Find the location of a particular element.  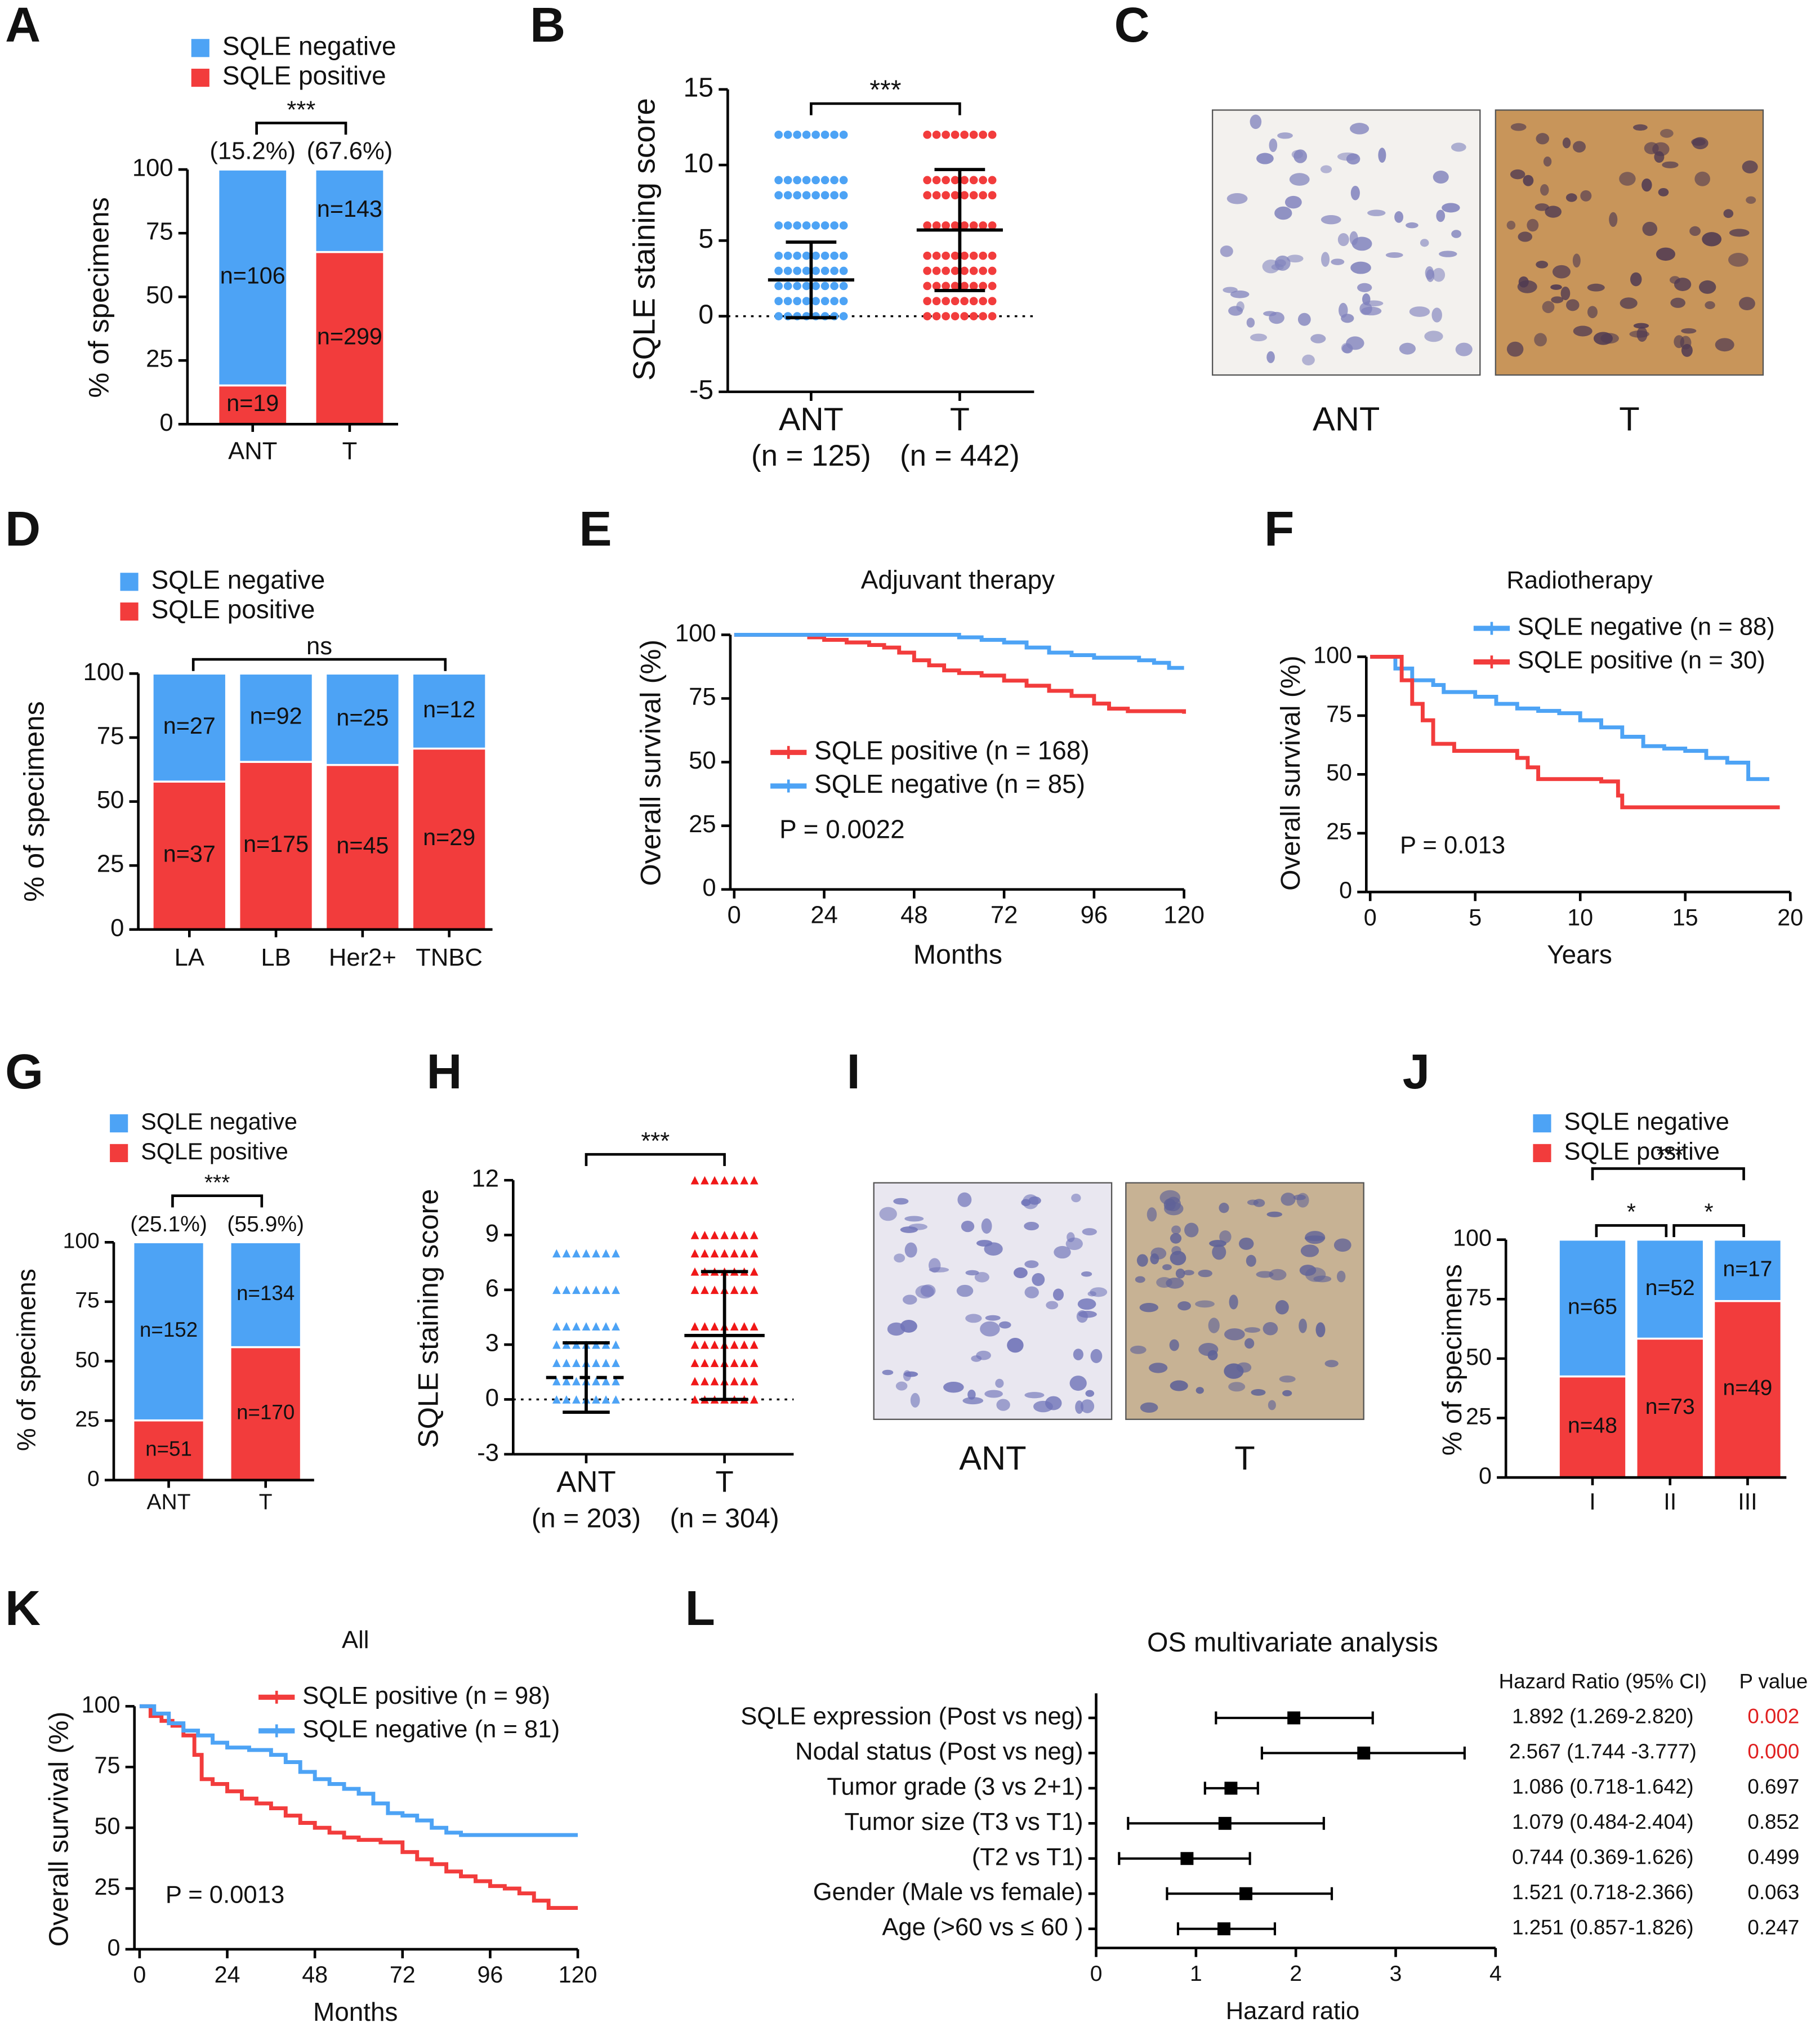

panel-letter: I is located at coordinates (853, 1071).